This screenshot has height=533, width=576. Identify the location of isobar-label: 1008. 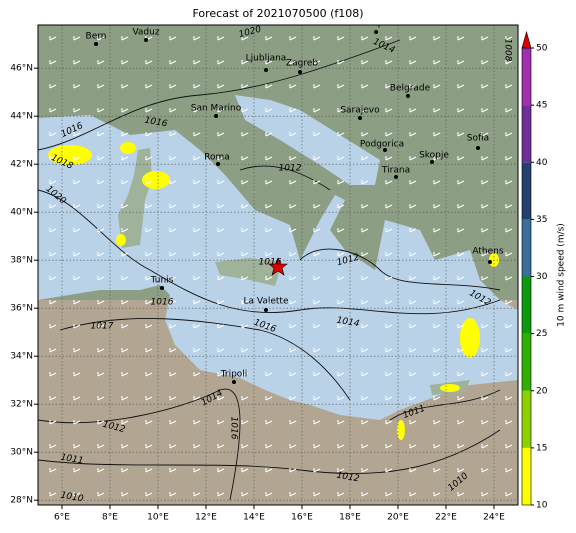
(508, 50).